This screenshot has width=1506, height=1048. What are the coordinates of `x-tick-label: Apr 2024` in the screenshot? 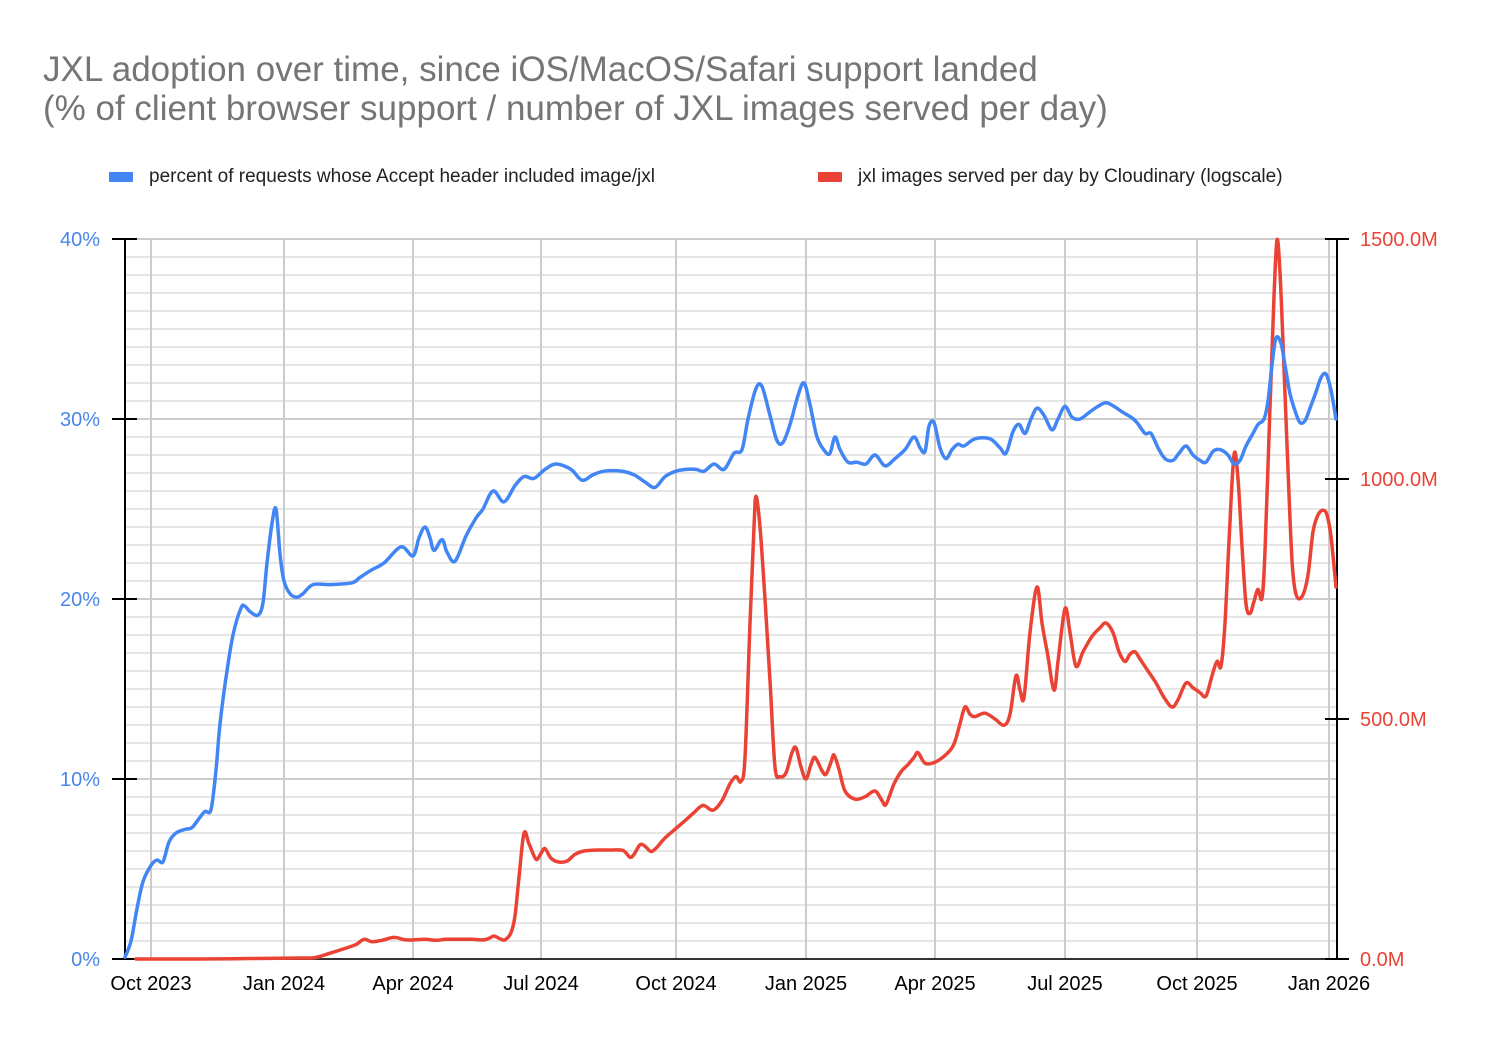 It's located at (412, 984).